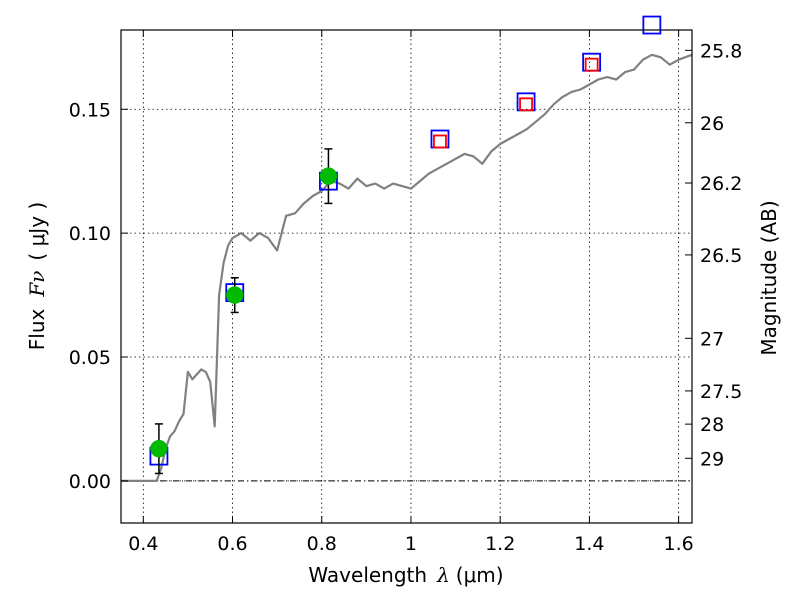  What do you see at coordinates (143, 544) in the screenshot?
I see `x-tick-label: 0.4` at bounding box center [143, 544].